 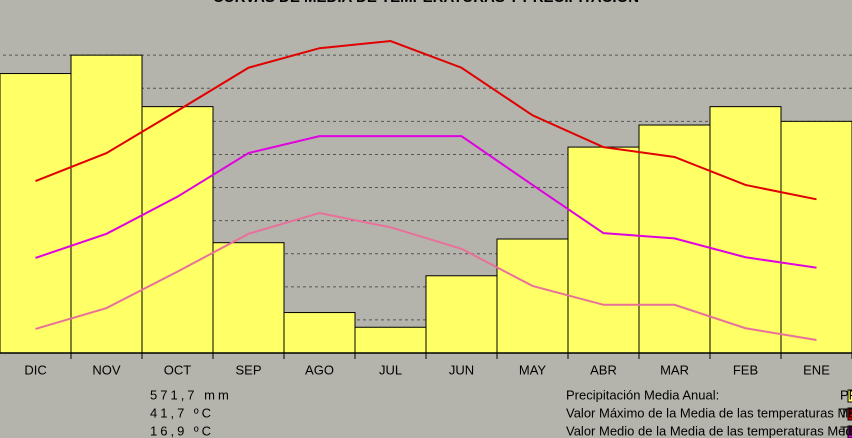 I want to click on stat-value: 16,9 ºC, so click(x=182, y=430).